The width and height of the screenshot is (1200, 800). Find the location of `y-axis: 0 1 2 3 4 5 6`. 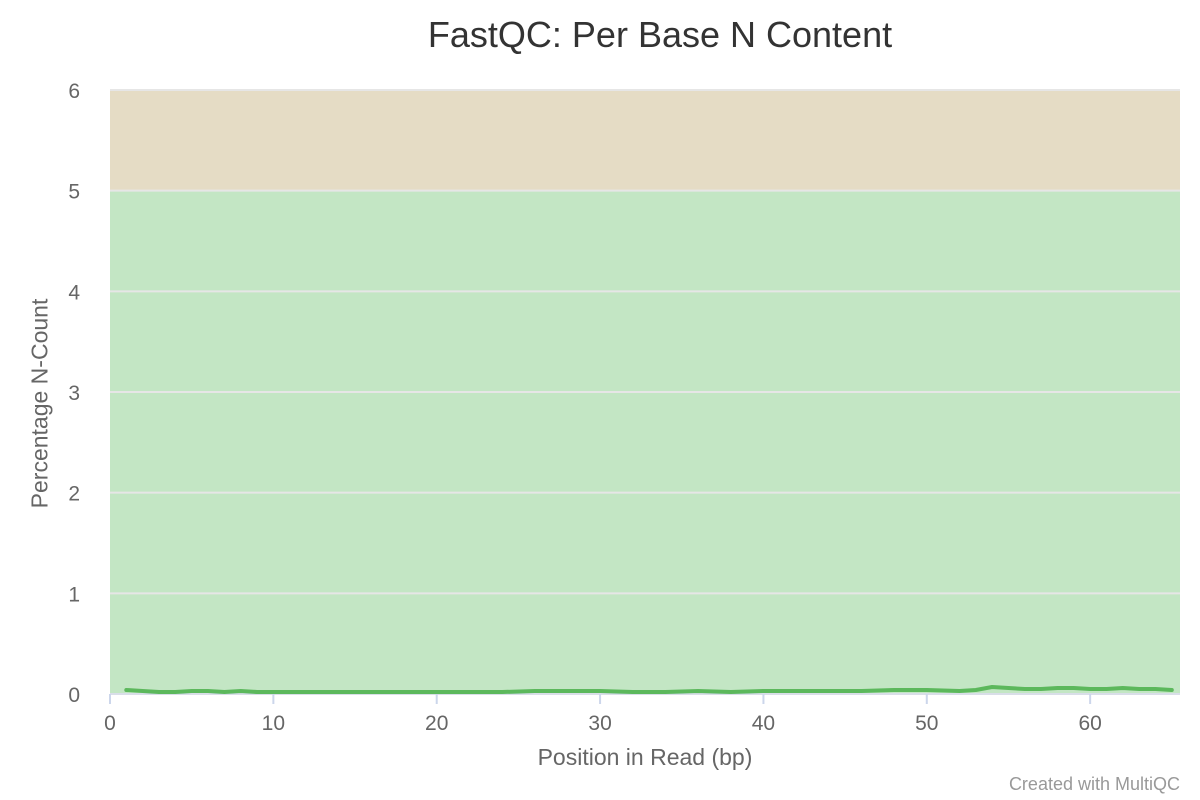

y-axis: 0 1 2 3 4 5 6 is located at coordinates (74, 393).